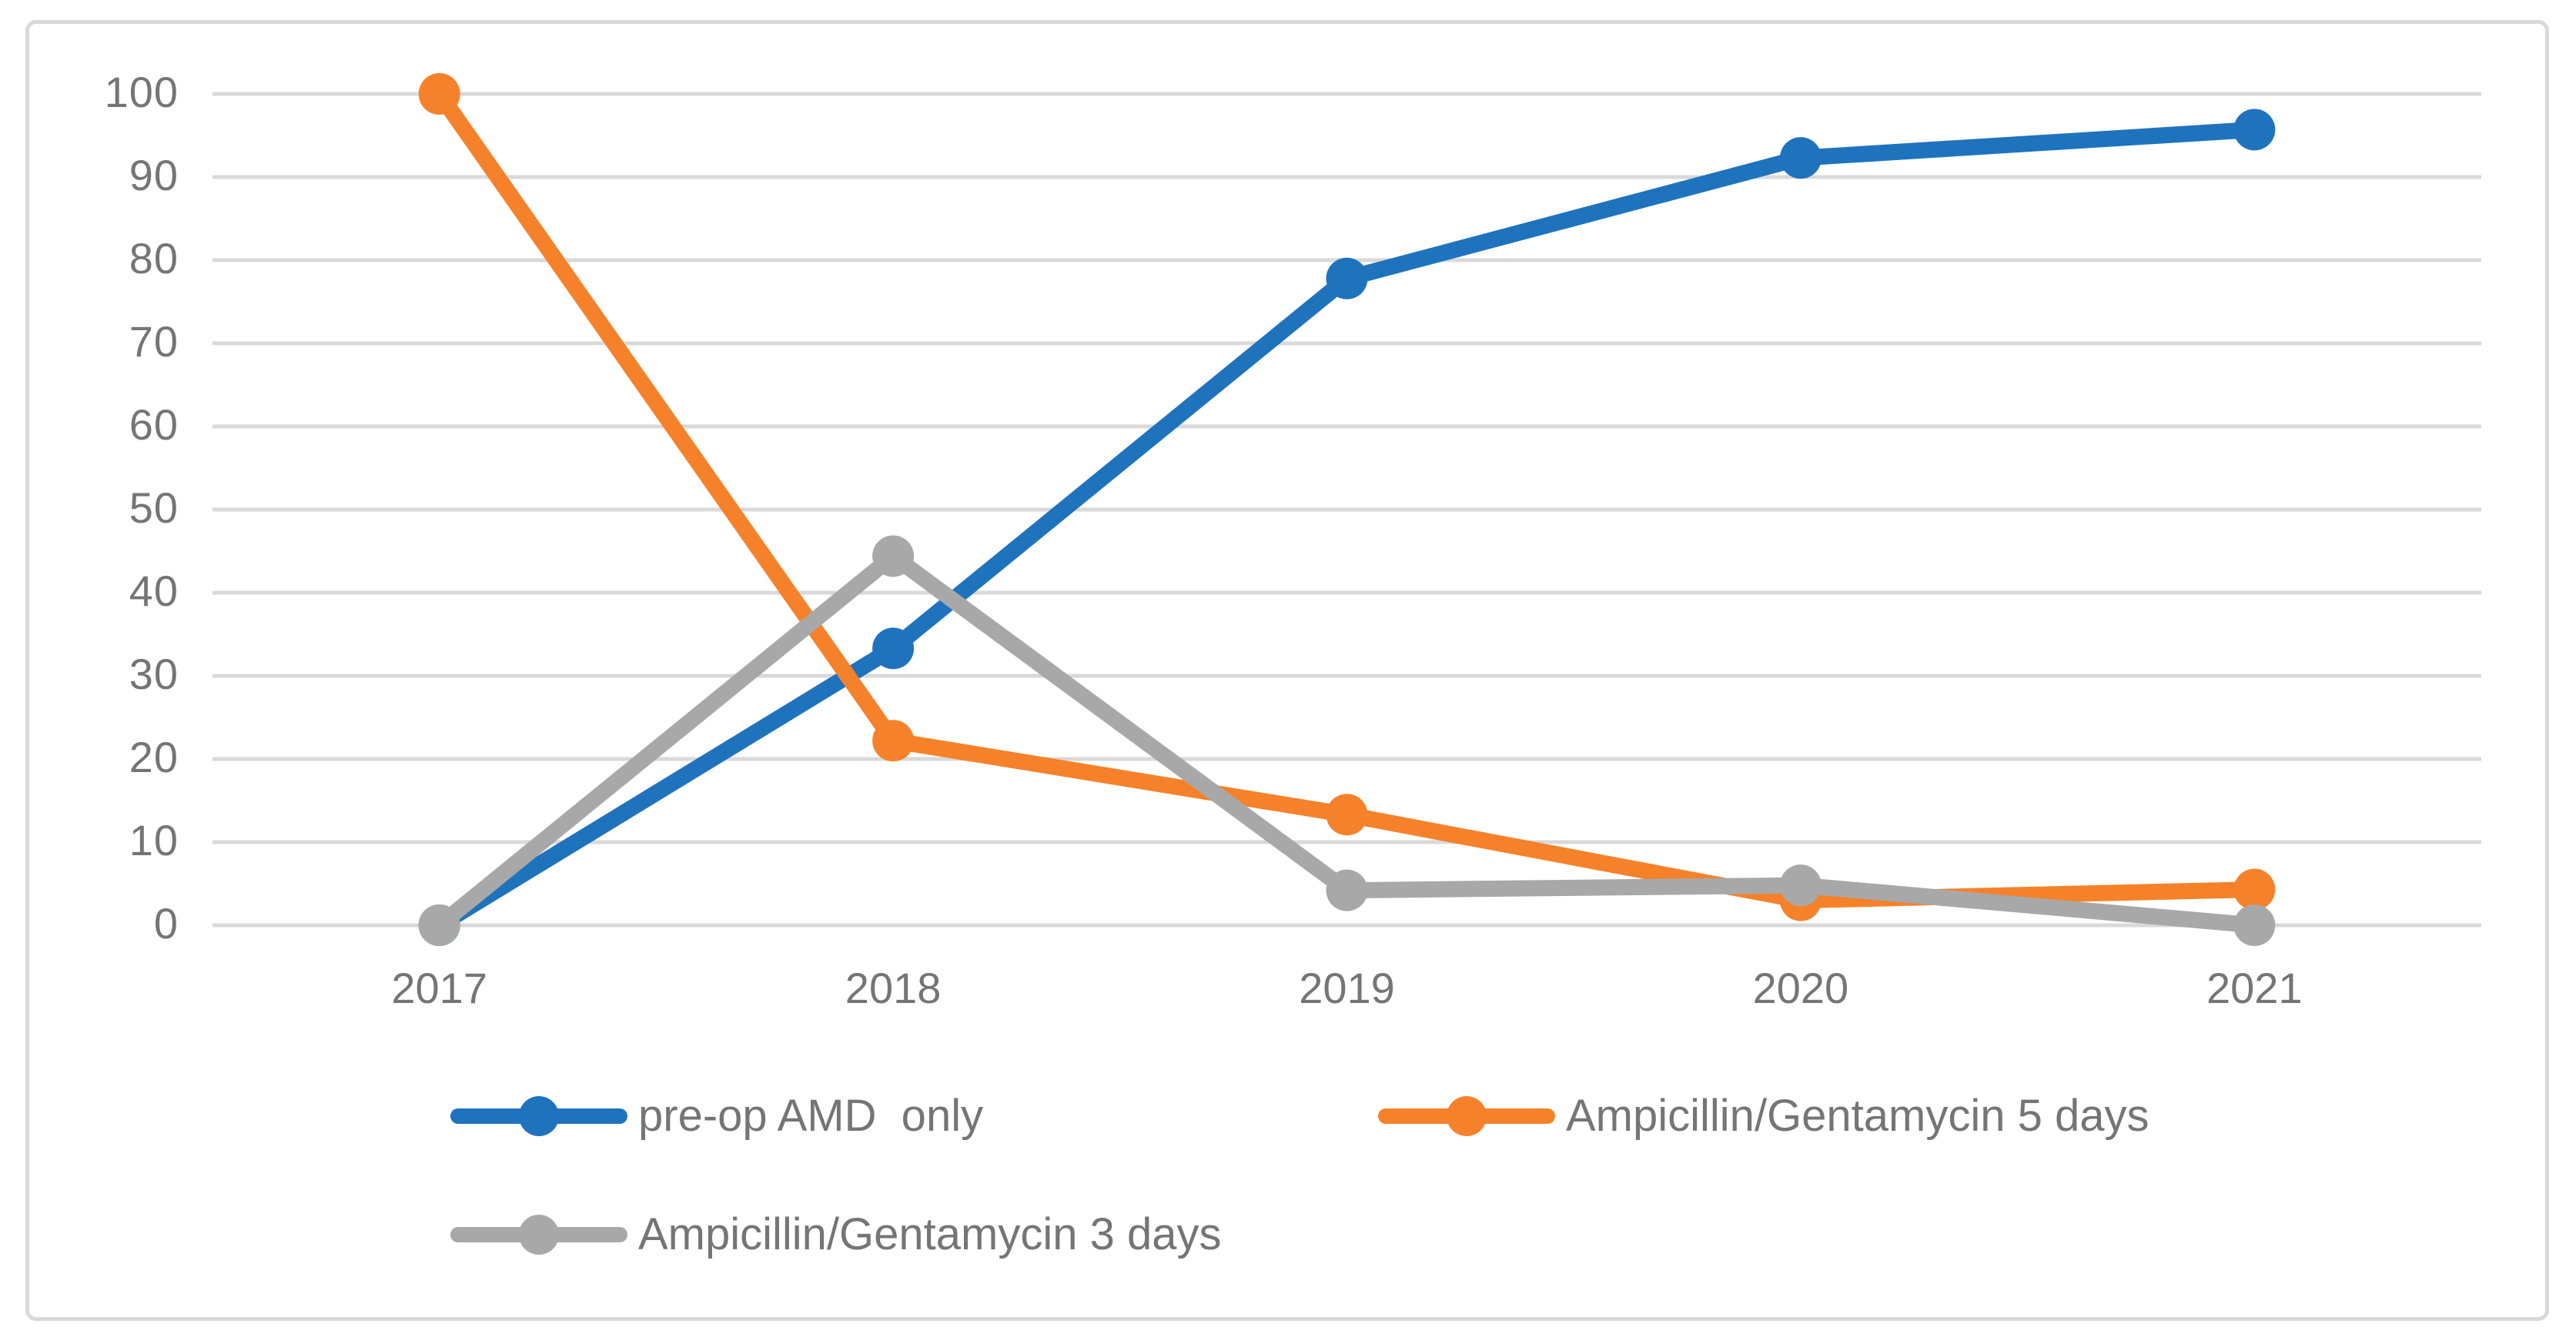 The height and width of the screenshot is (1344, 2576). What do you see at coordinates (538, 1235) in the screenshot?
I see `legend-marker-gray-line-dot-icon` at bounding box center [538, 1235].